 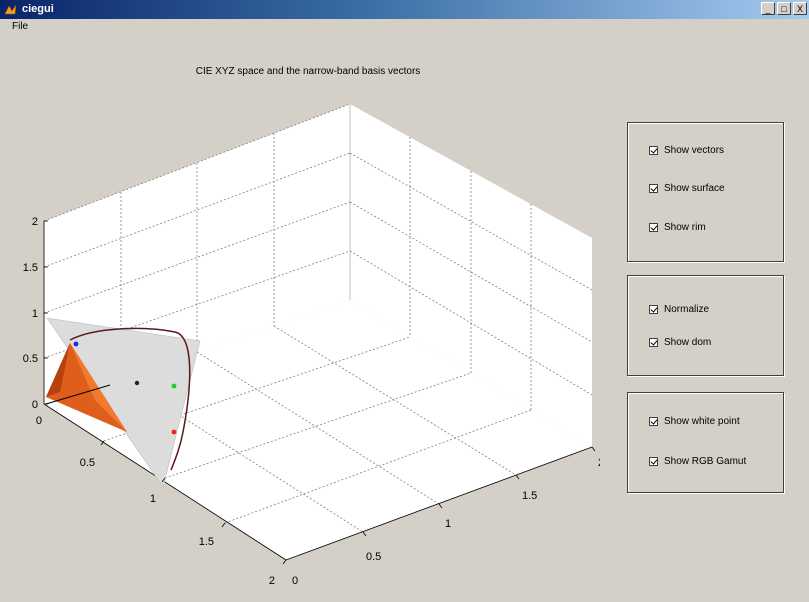 I want to click on checkbox-label: Show white point, so click(x=702, y=421).